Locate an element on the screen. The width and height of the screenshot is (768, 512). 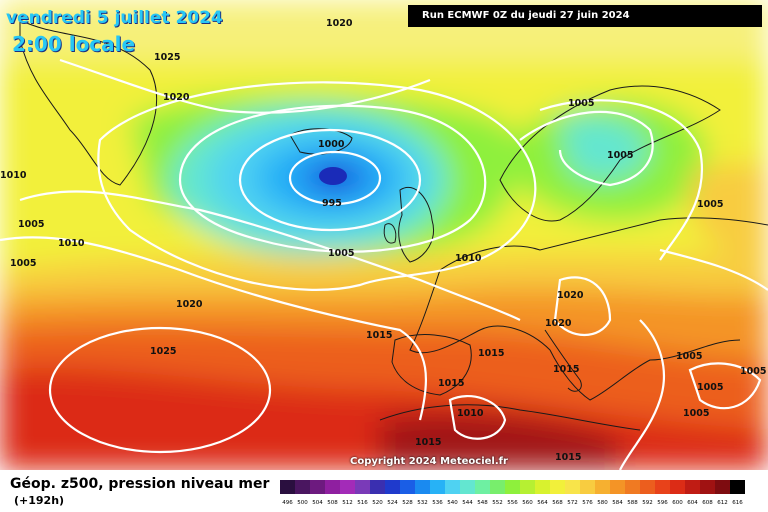
legend-label: 560 is located at coordinates (527, 503).